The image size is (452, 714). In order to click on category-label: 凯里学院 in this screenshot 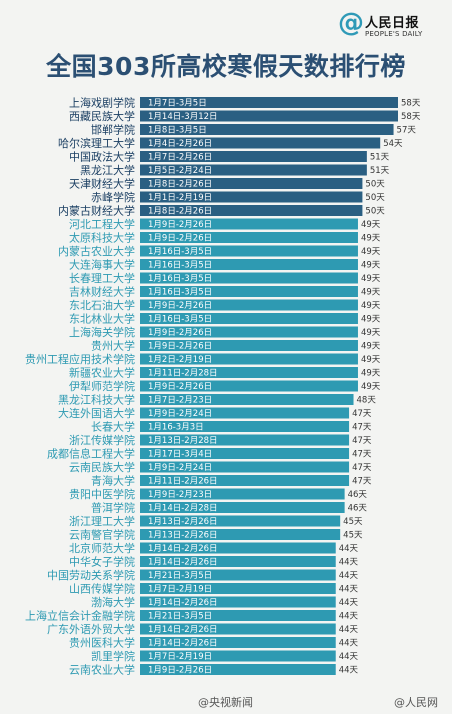, I will do `click(113, 656)`.